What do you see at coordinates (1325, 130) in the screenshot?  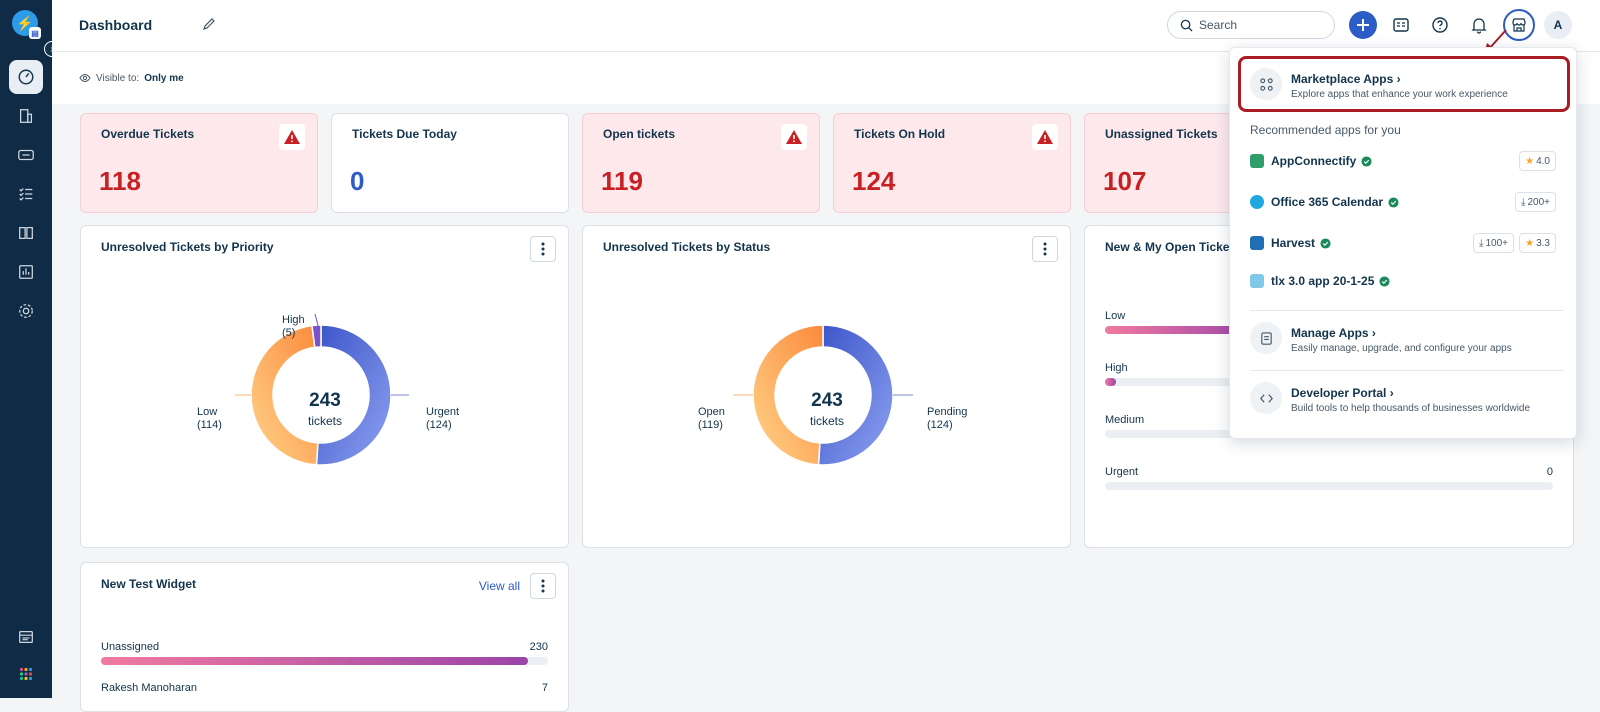 I see `recommended-label: Recommended apps for you` at bounding box center [1325, 130].